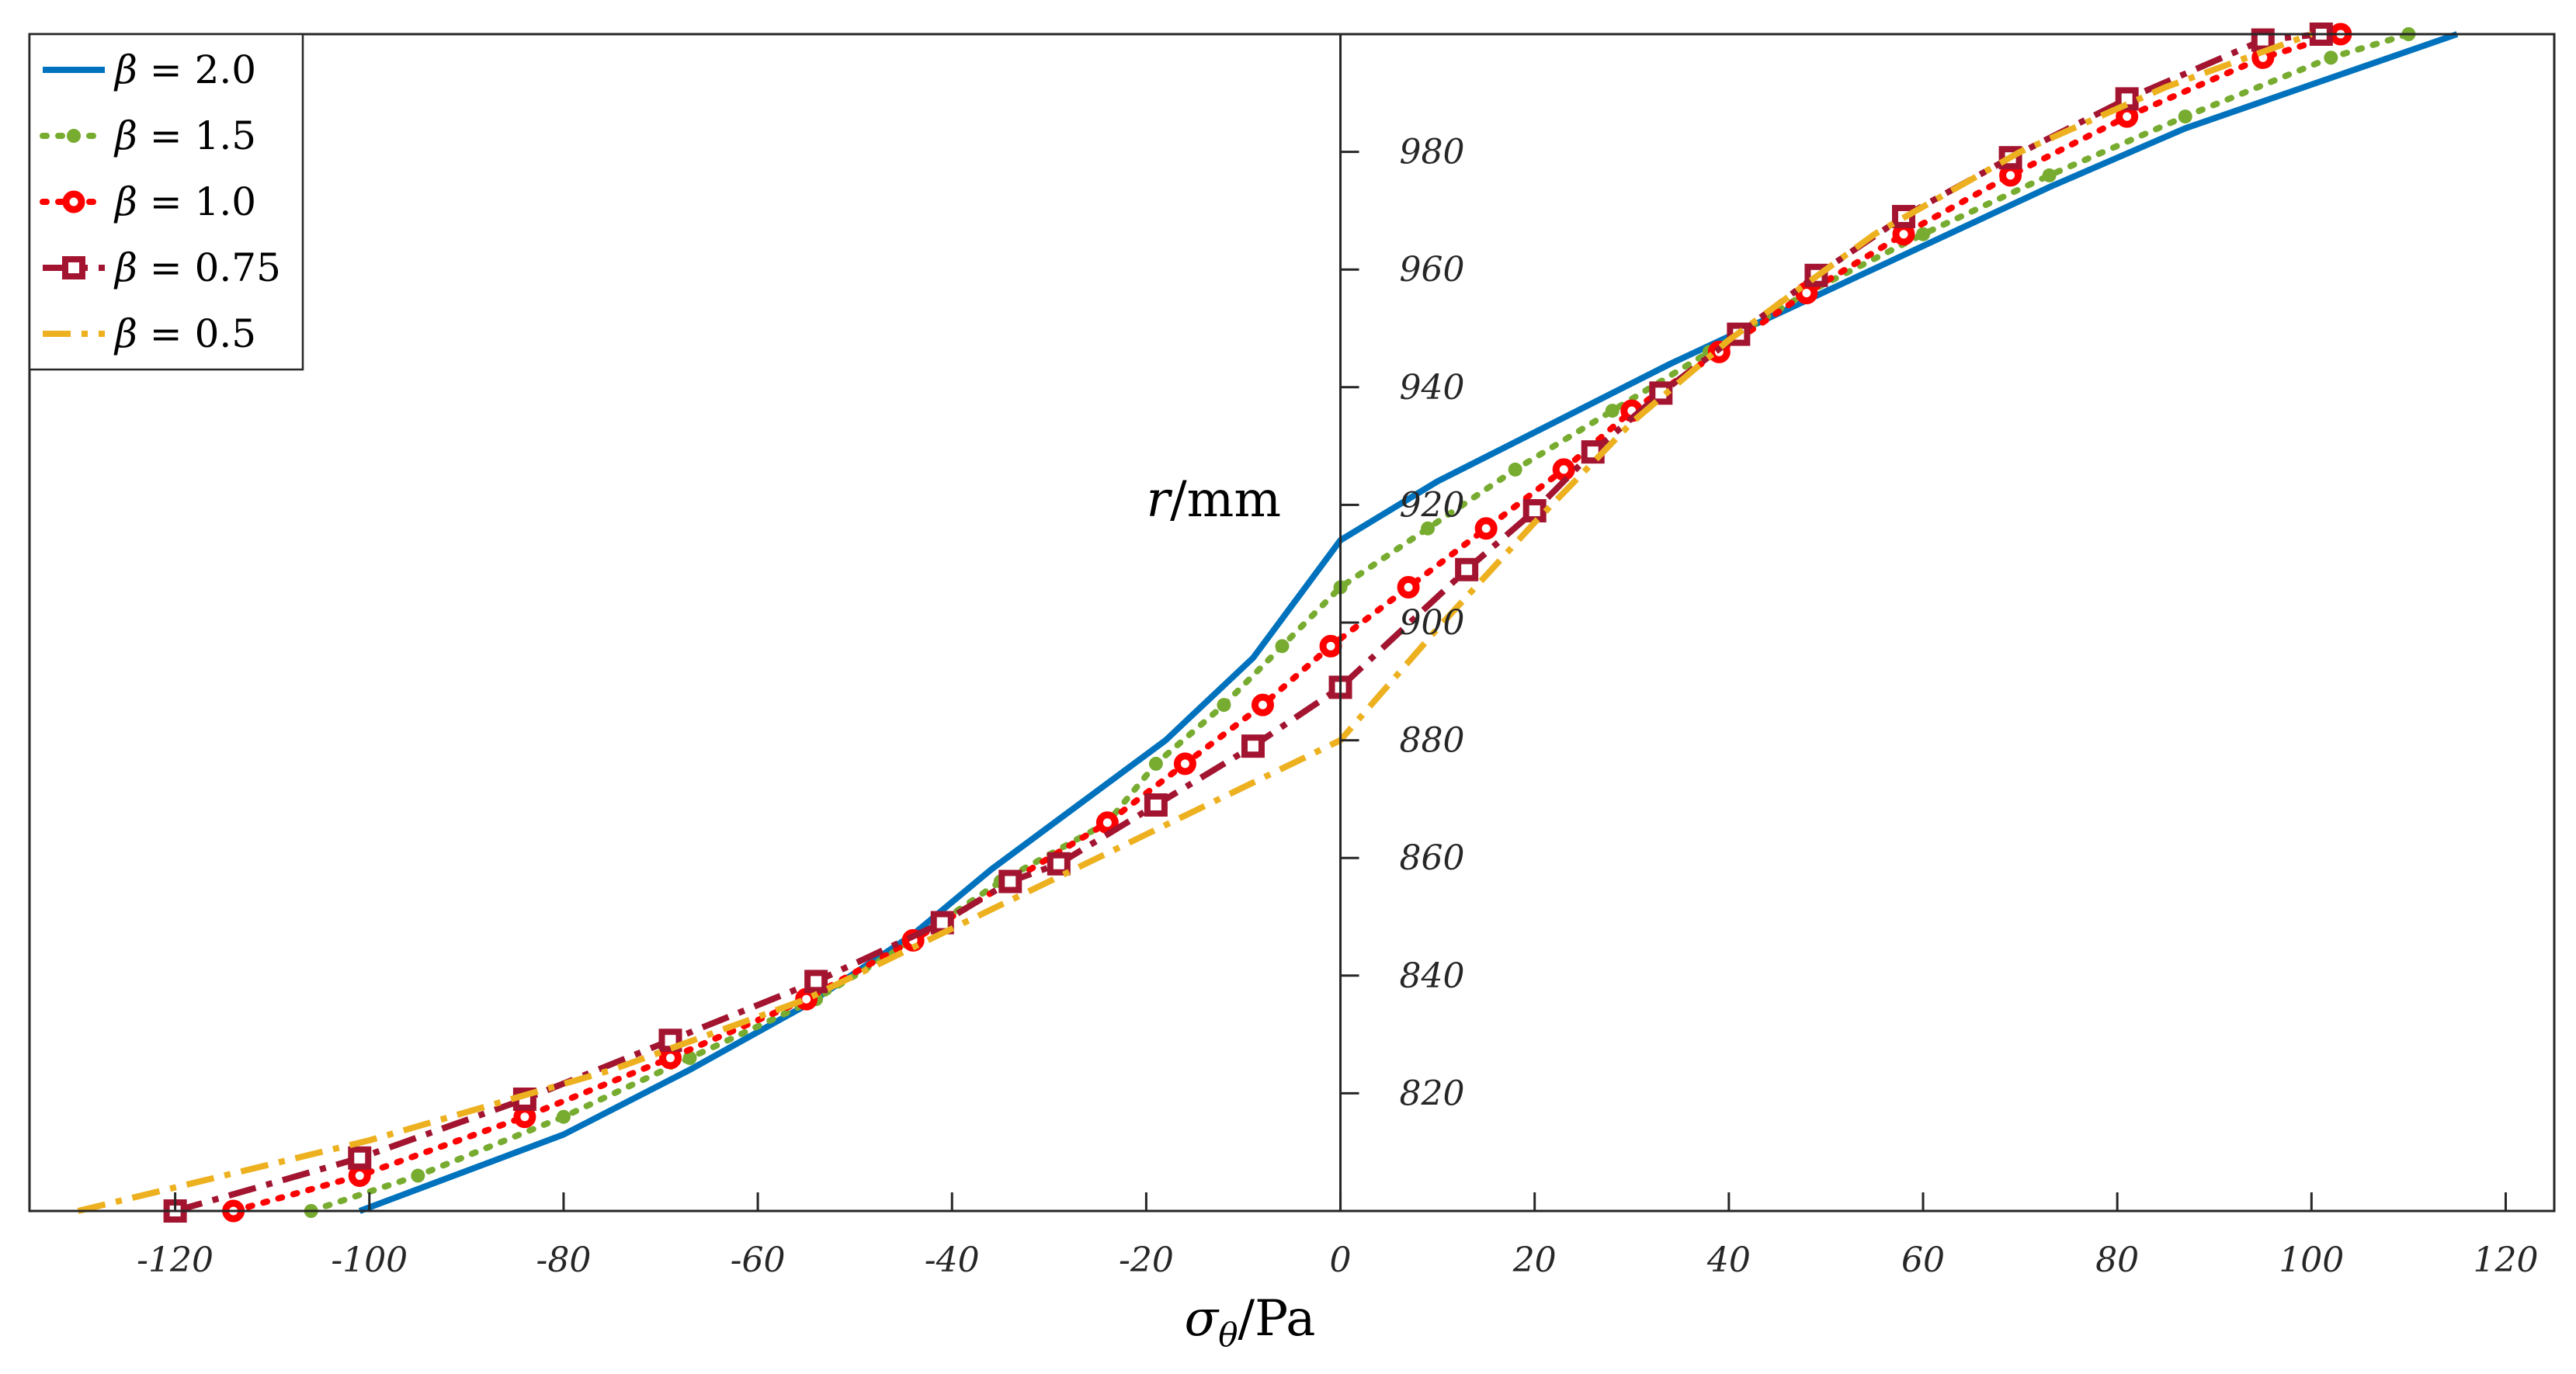 The width and height of the screenshot is (2576, 1374). I want to click on y-tick-label: 920, so click(1432, 505).